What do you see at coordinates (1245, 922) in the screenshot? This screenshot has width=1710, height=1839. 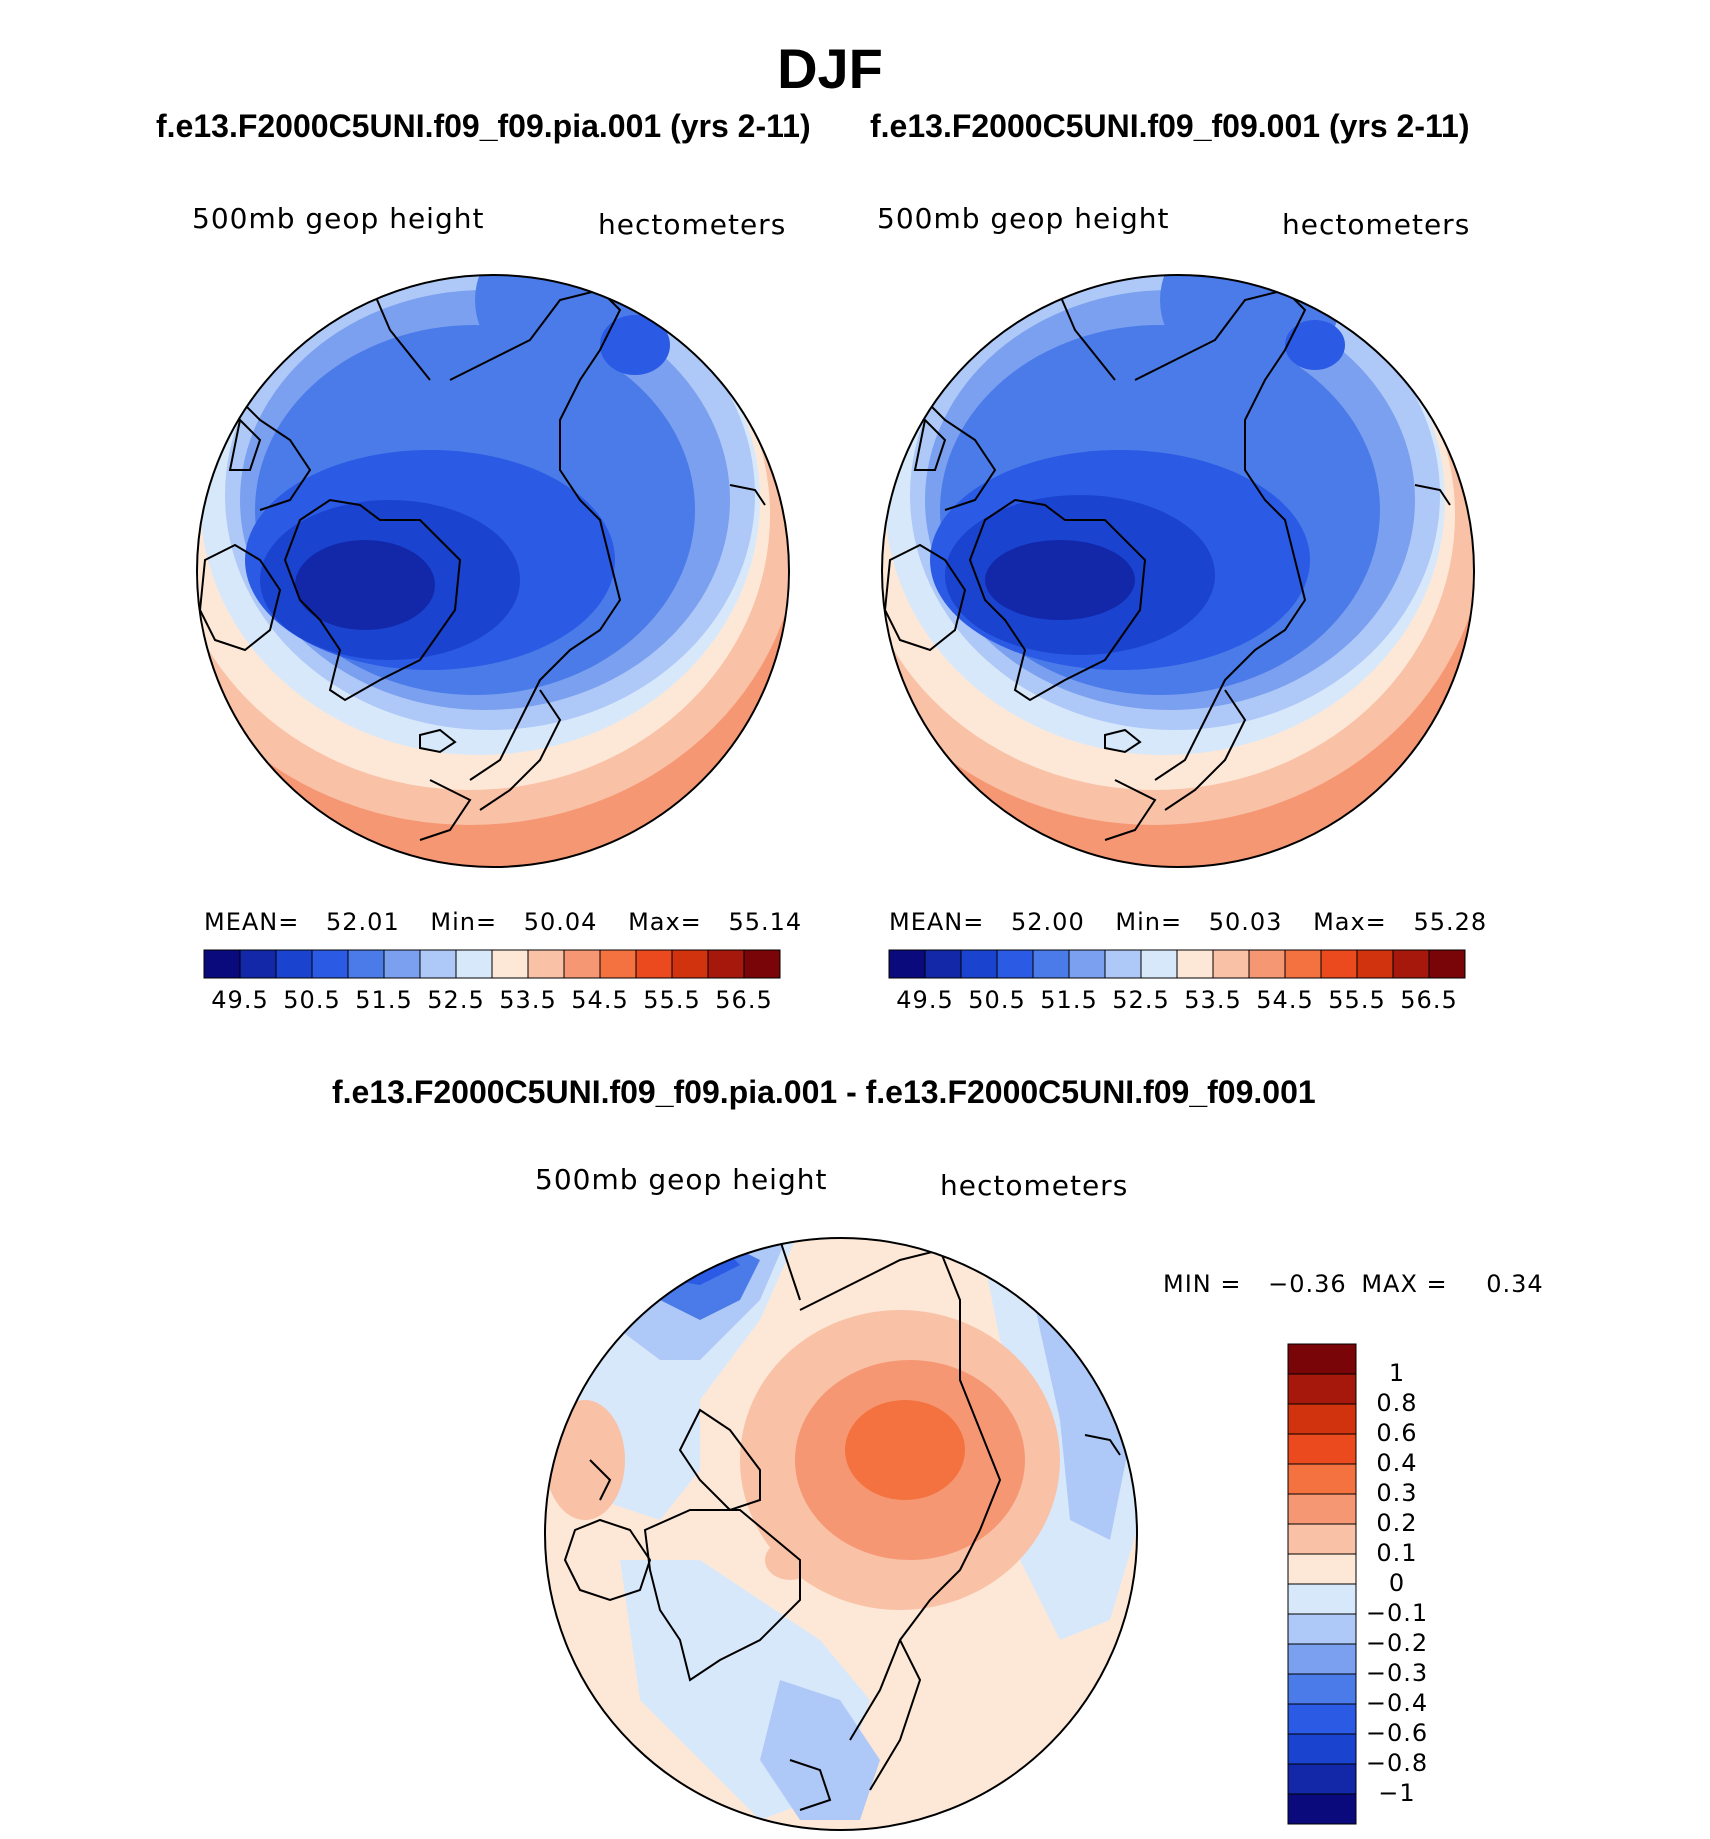 I see `min-value: 50.03` at bounding box center [1245, 922].